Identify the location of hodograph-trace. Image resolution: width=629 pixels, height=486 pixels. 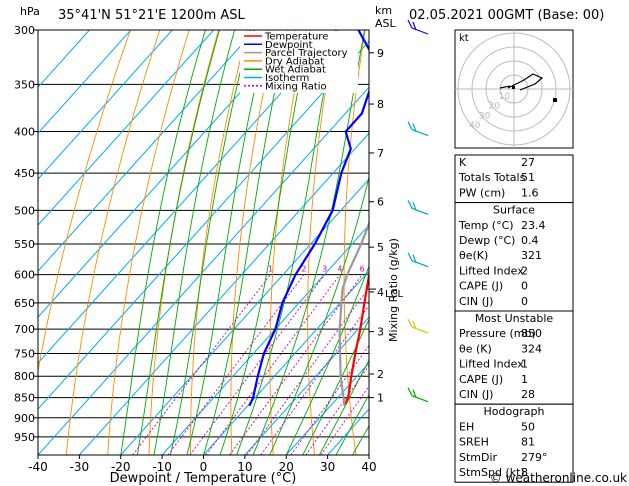
(525, 82).